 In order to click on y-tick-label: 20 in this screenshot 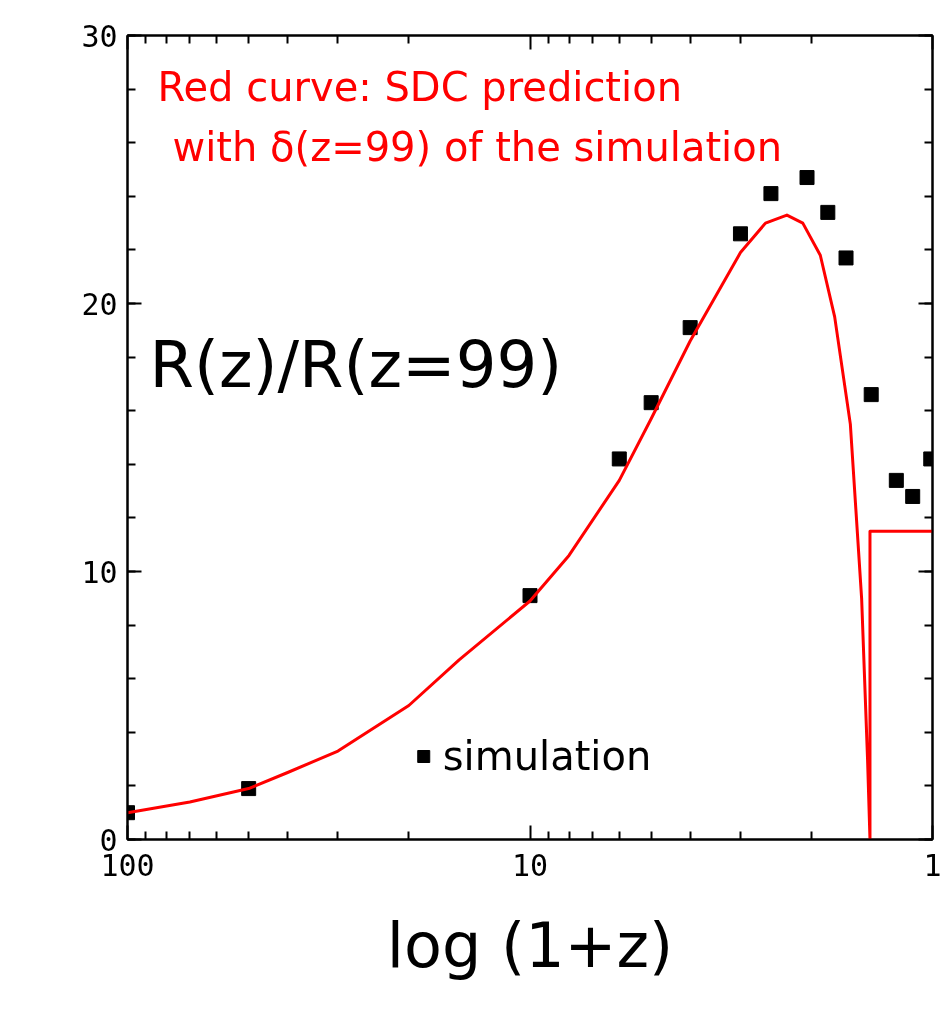, I will do `click(99, 304)`.